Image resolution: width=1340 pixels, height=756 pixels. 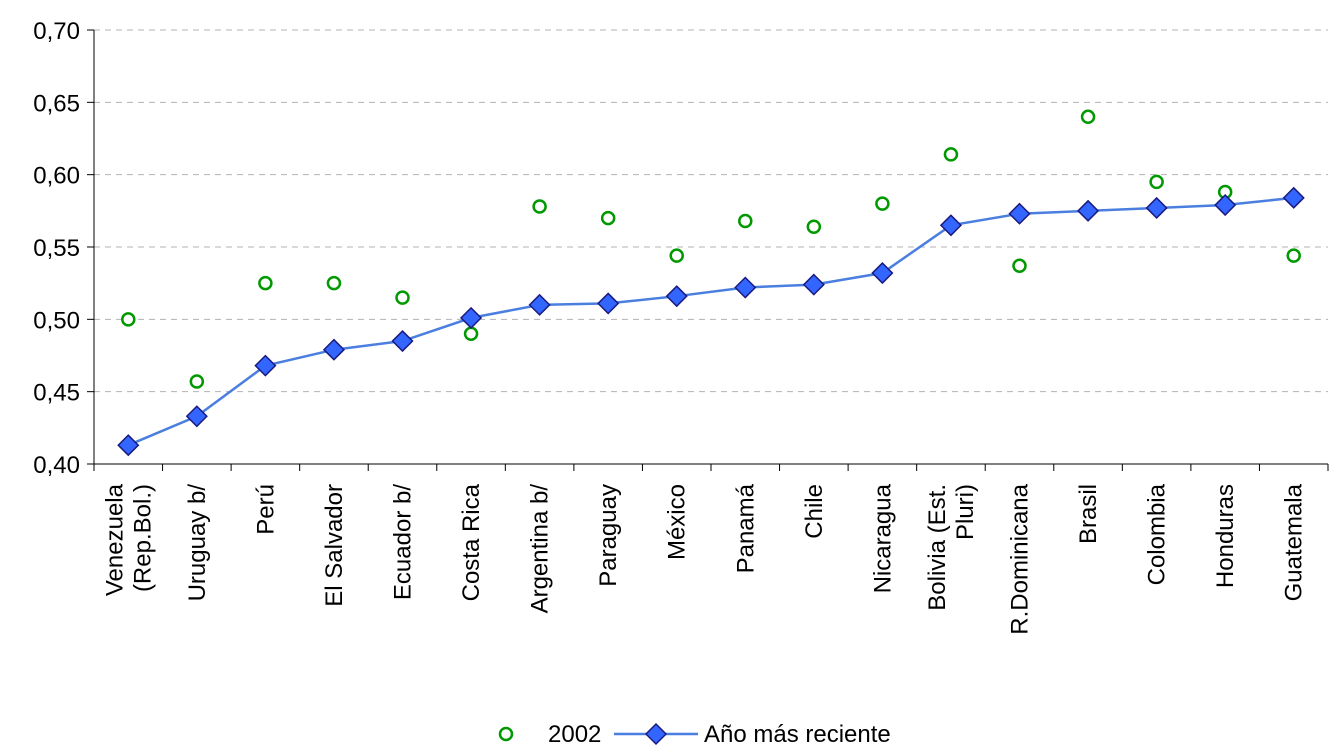 What do you see at coordinates (540, 549) in the screenshot?
I see `x-category-label: Argentina b/` at bounding box center [540, 549].